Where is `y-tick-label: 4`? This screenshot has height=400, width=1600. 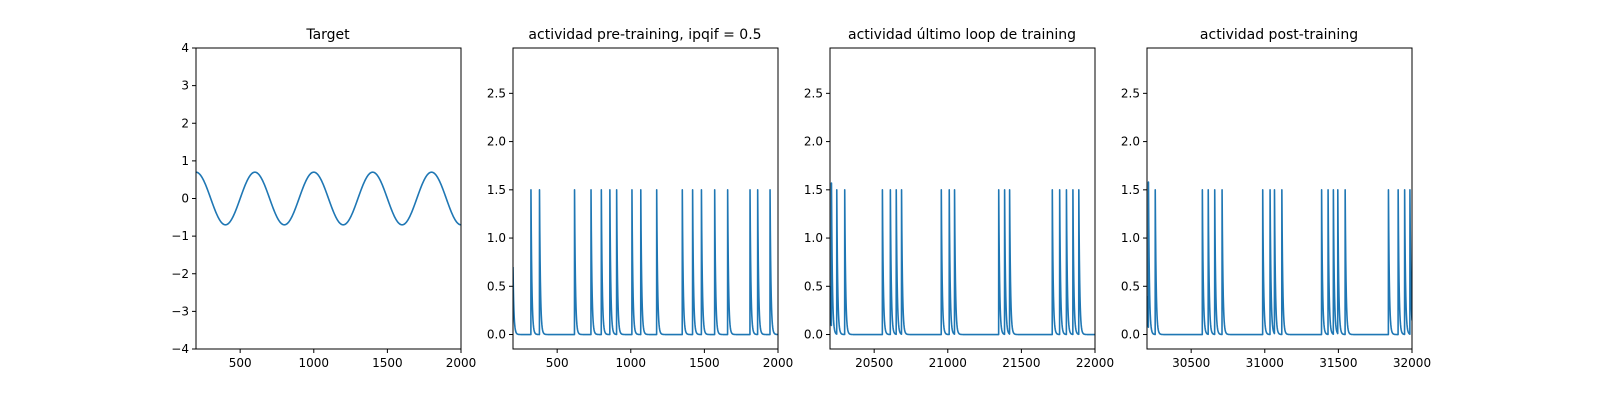
y-tick-label: 4 is located at coordinates (185, 48).